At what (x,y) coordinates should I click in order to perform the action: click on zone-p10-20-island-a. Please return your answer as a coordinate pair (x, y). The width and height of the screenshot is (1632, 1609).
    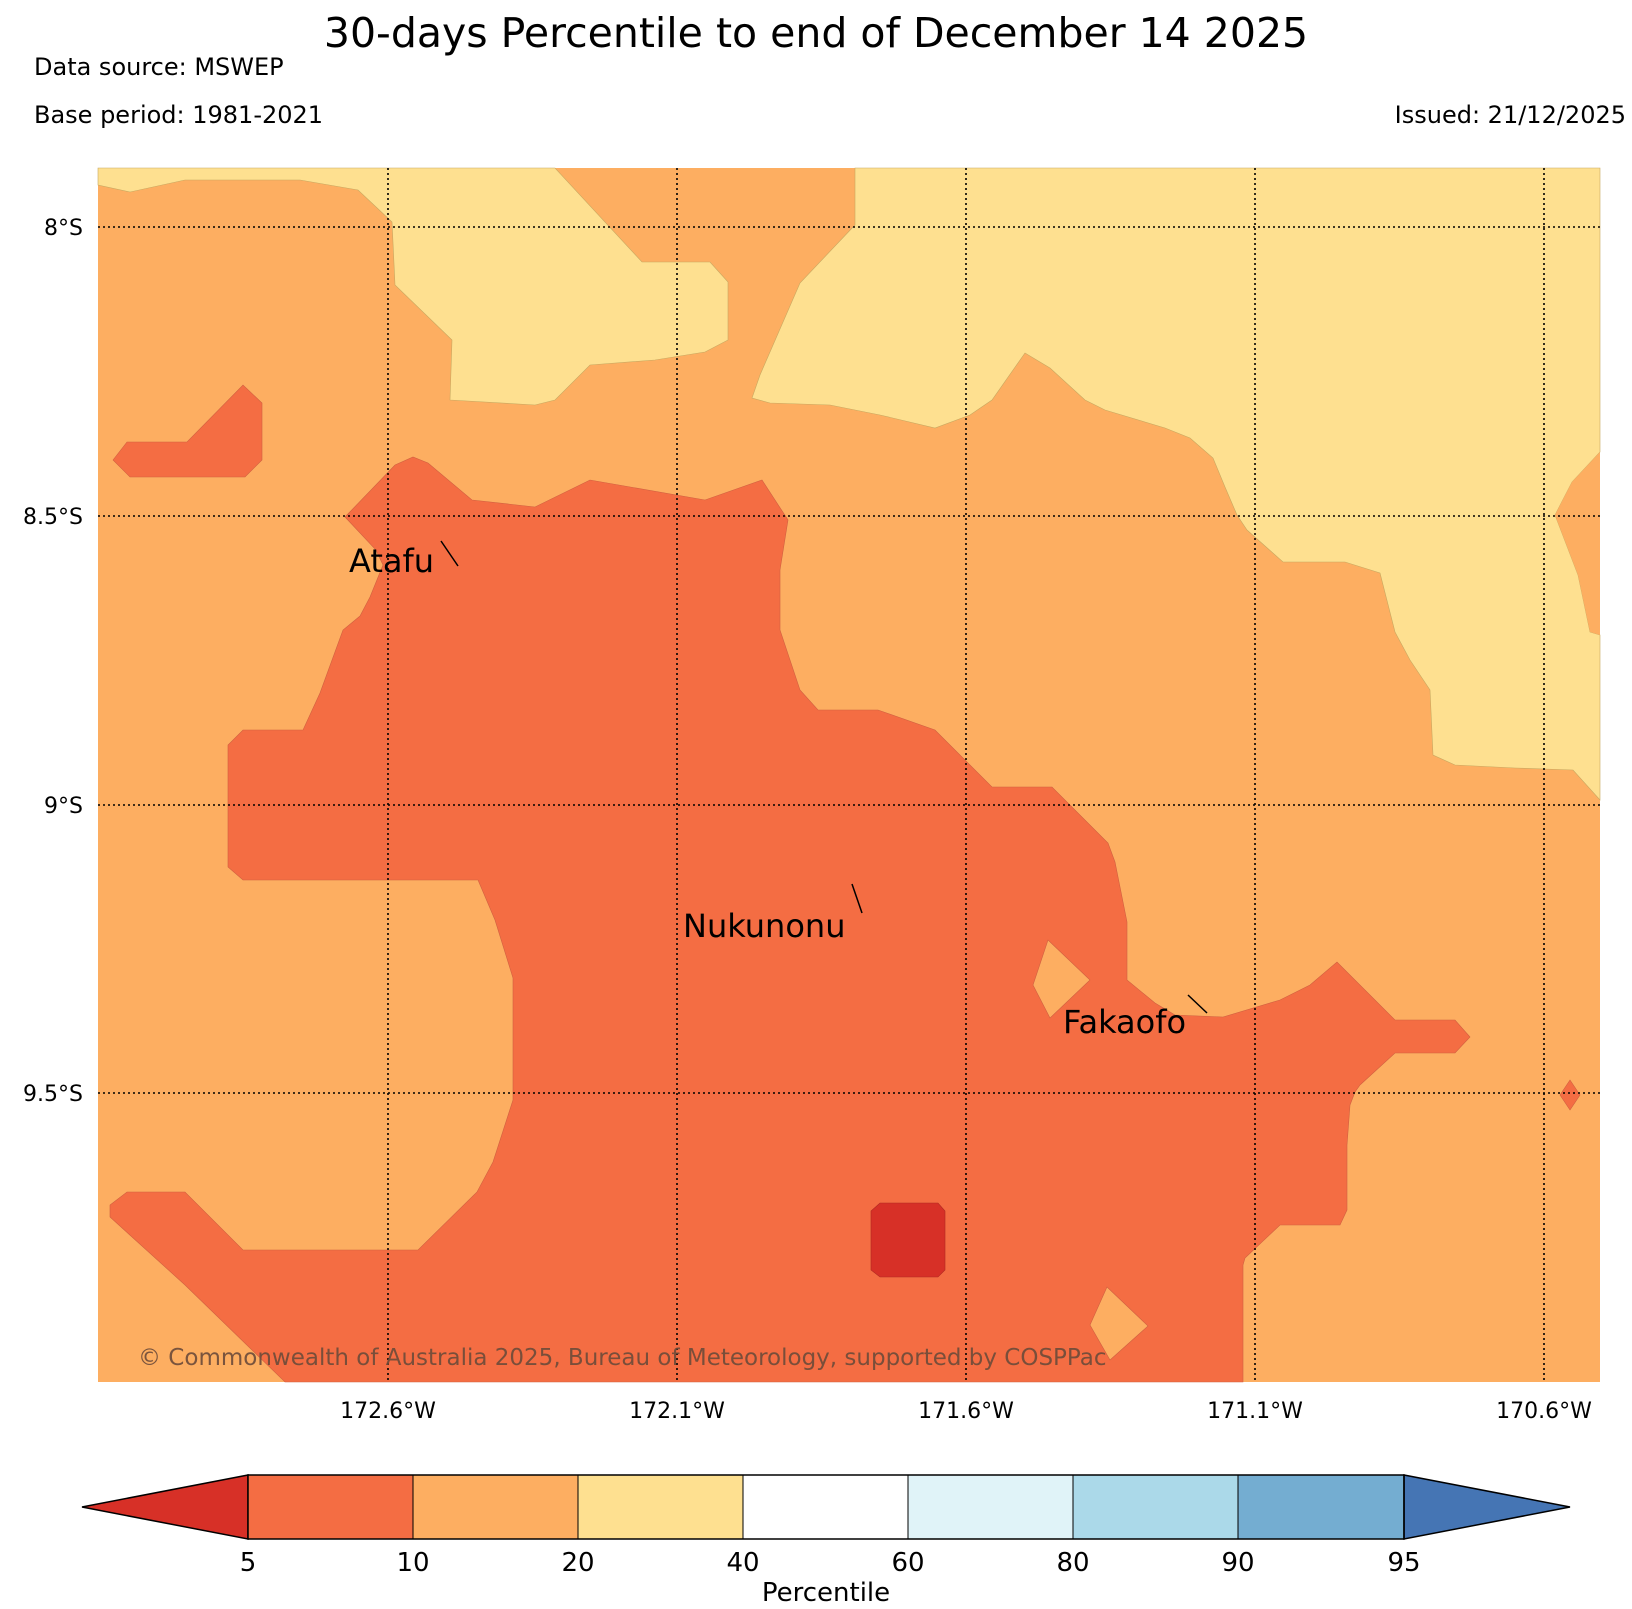
    Looking at the image, I should click on (1061, 979).